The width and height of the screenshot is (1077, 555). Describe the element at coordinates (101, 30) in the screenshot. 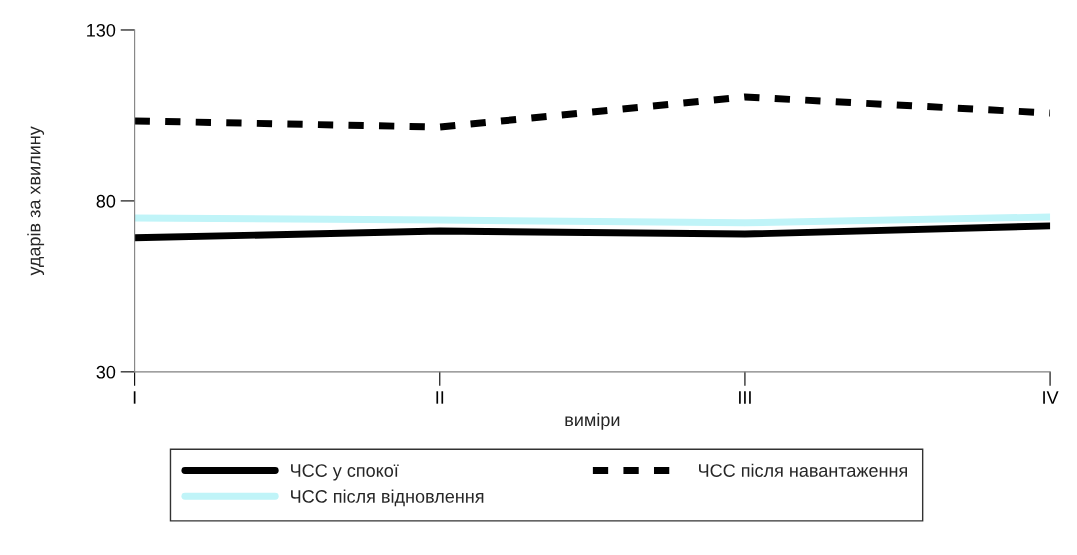

I see `y-tick-label: 130` at that location.